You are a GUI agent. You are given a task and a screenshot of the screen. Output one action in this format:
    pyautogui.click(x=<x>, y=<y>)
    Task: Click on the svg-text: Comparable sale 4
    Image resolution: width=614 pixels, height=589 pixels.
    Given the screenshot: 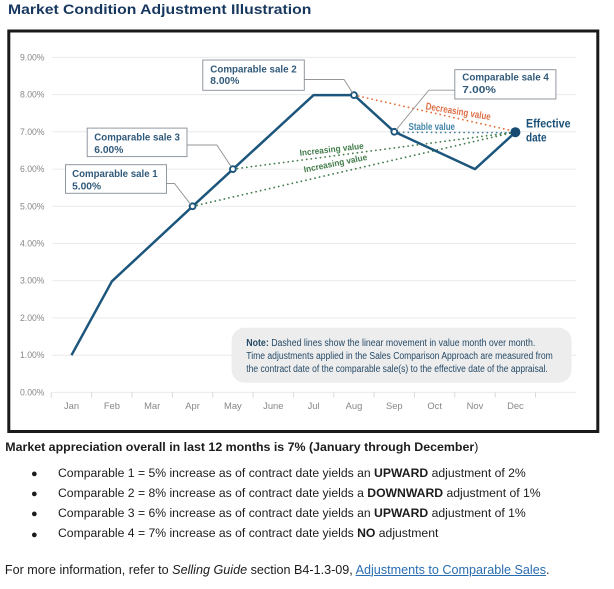 What is the action you would take?
    pyautogui.click(x=505, y=77)
    